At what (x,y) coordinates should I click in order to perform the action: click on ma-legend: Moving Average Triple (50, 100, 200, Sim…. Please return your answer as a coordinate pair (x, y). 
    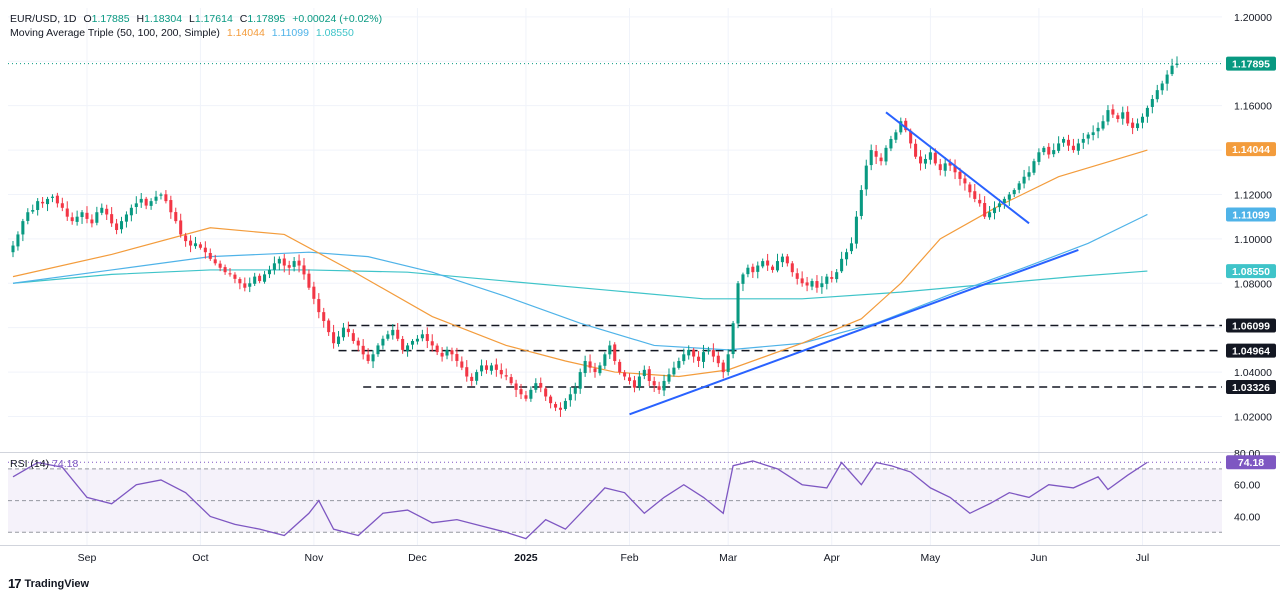
    Looking at the image, I should click on (184, 33).